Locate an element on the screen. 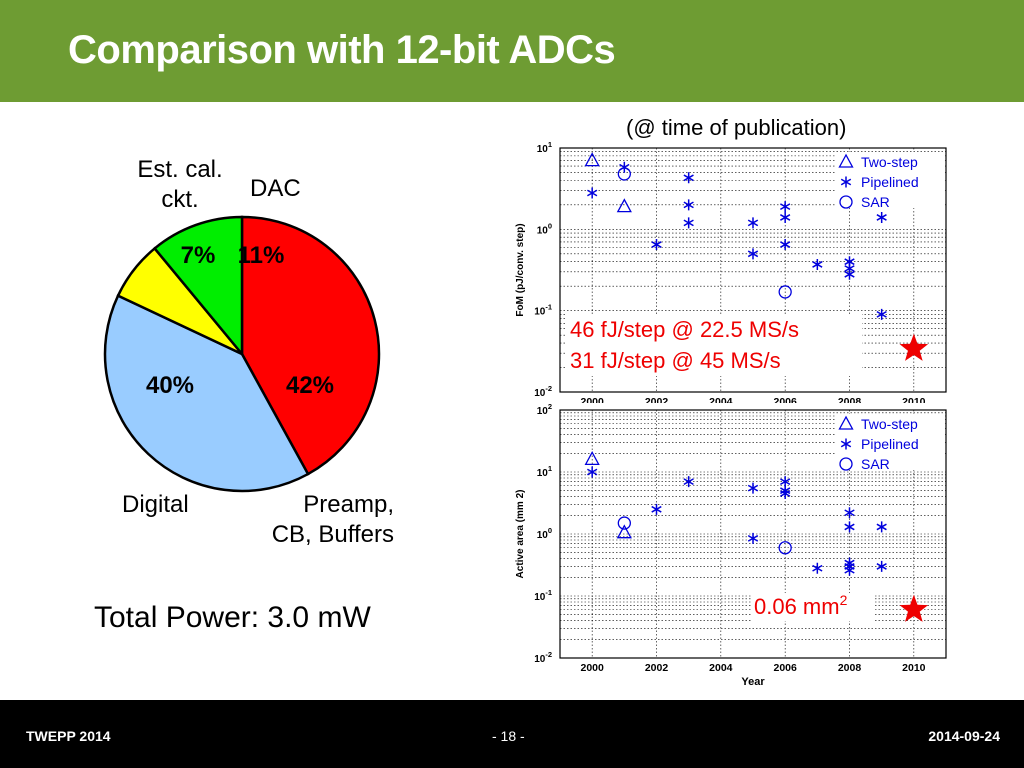 This screenshot has width=1024, height=768. footer-bar: TWEPP 2014 - 18 - 2014-09-24 is located at coordinates (512, 734).